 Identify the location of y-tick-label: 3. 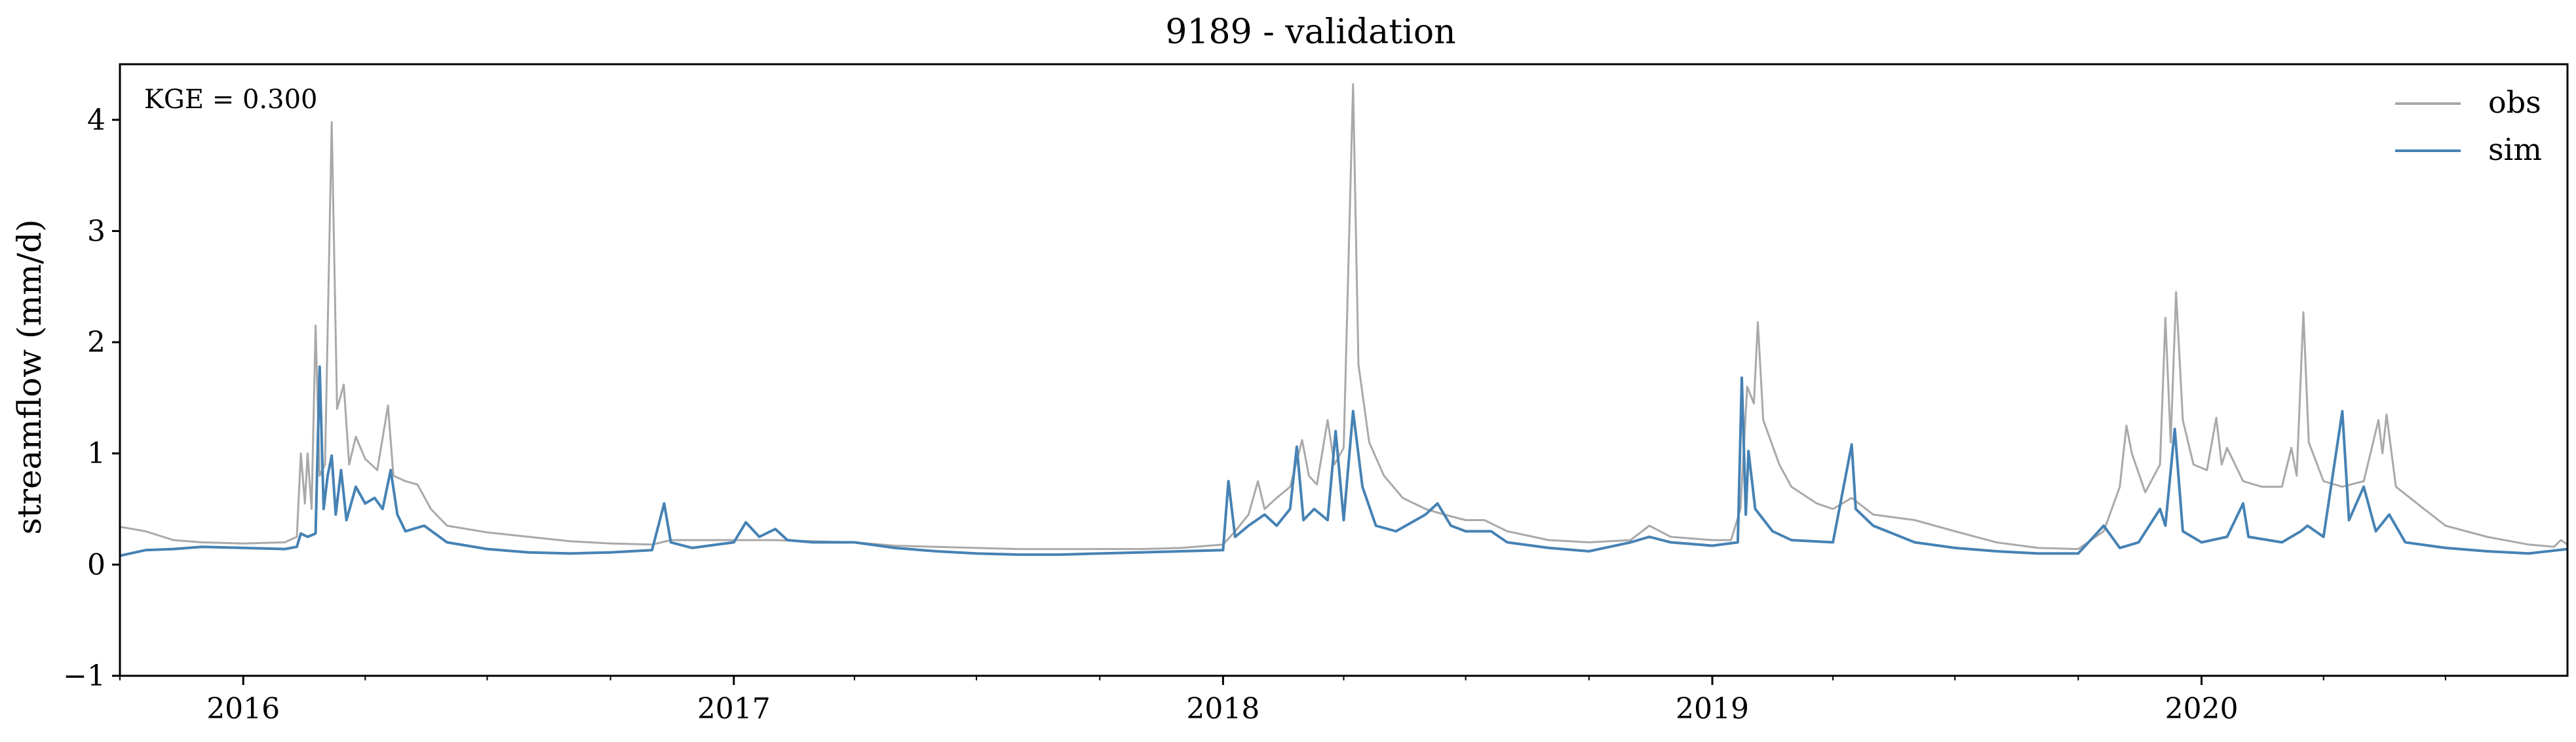
(96, 231).